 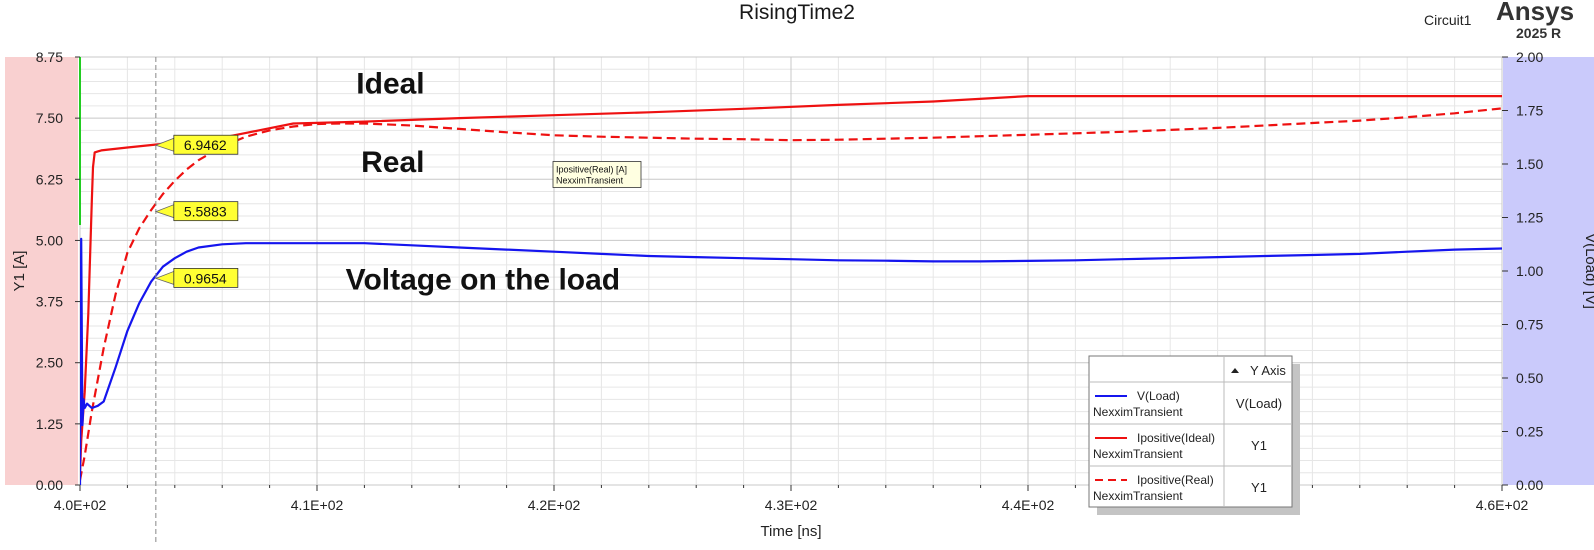 I want to click on annotation-label: Voltage on the load, so click(x=483, y=279).